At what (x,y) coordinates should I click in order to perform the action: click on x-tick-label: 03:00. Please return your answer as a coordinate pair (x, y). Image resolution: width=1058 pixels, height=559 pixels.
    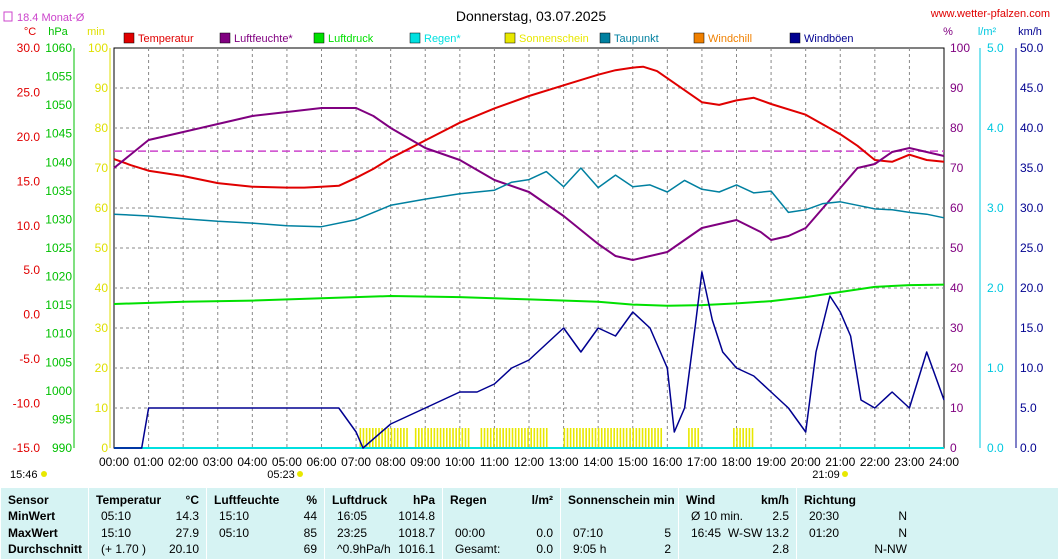
    Looking at the image, I should click on (218, 462).